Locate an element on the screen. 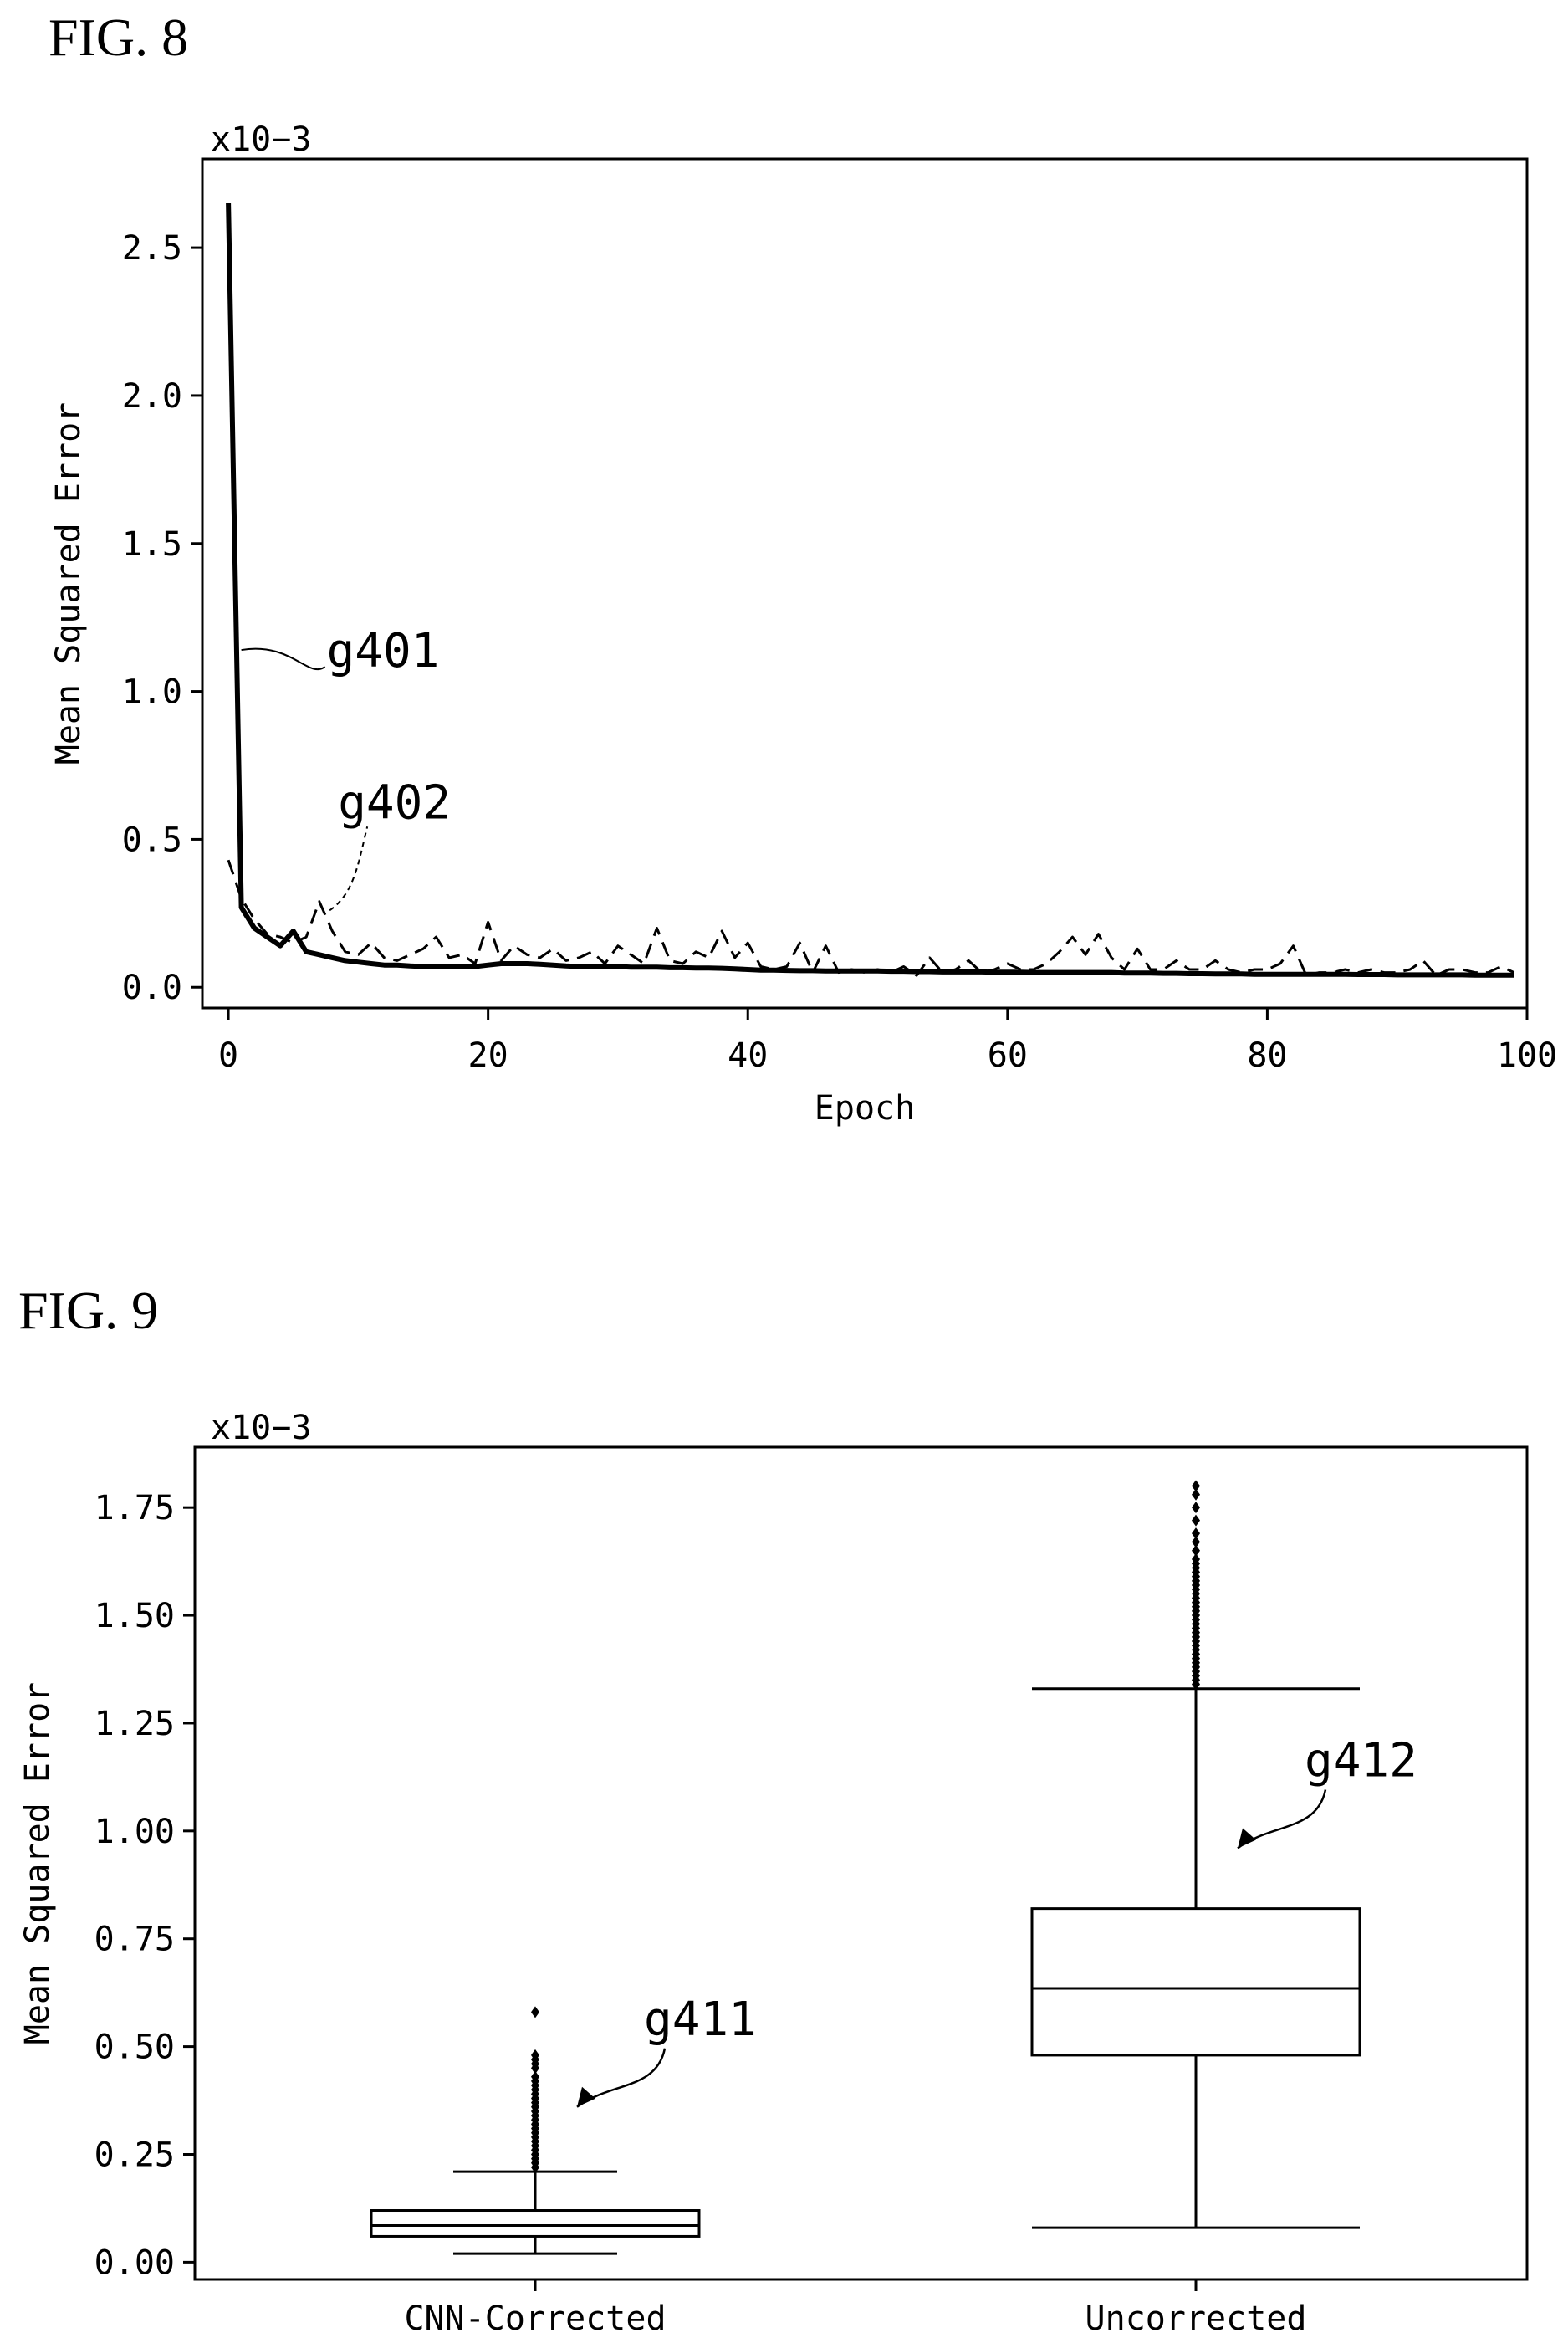  g411-label: g411 is located at coordinates (700, 2020).